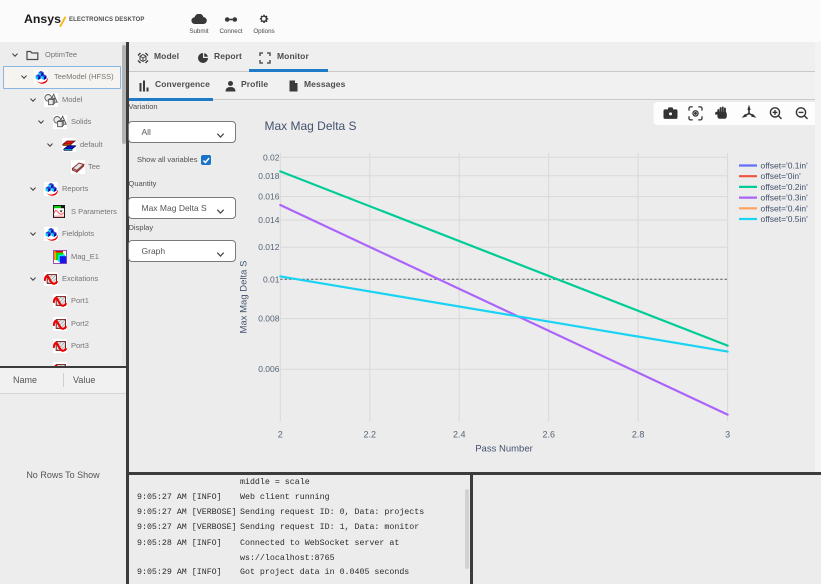 This screenshot has width=821, height=584. Describe the element at coordinates (785, 219) in the screenshot. I see `svg-text: offset='0.5in'` at that location.